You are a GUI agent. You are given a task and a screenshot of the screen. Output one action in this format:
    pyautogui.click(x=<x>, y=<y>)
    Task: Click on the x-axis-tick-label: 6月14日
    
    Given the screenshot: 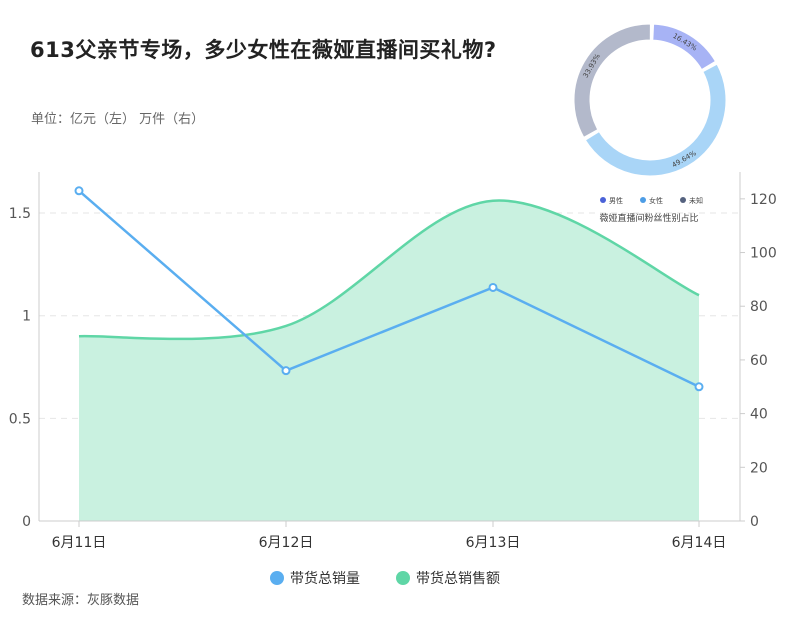 What is the action you would take?
    pyautogui.click(x=699, y=543)
    